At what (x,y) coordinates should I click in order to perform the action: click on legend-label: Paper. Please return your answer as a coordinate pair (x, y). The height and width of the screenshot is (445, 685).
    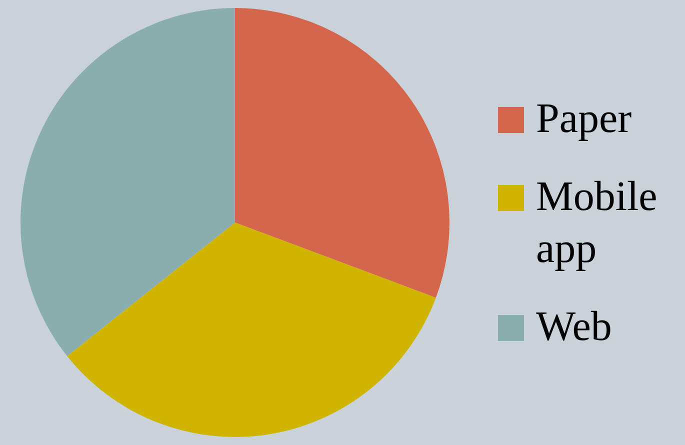
    Looking at the image, I should click on (584, 119).